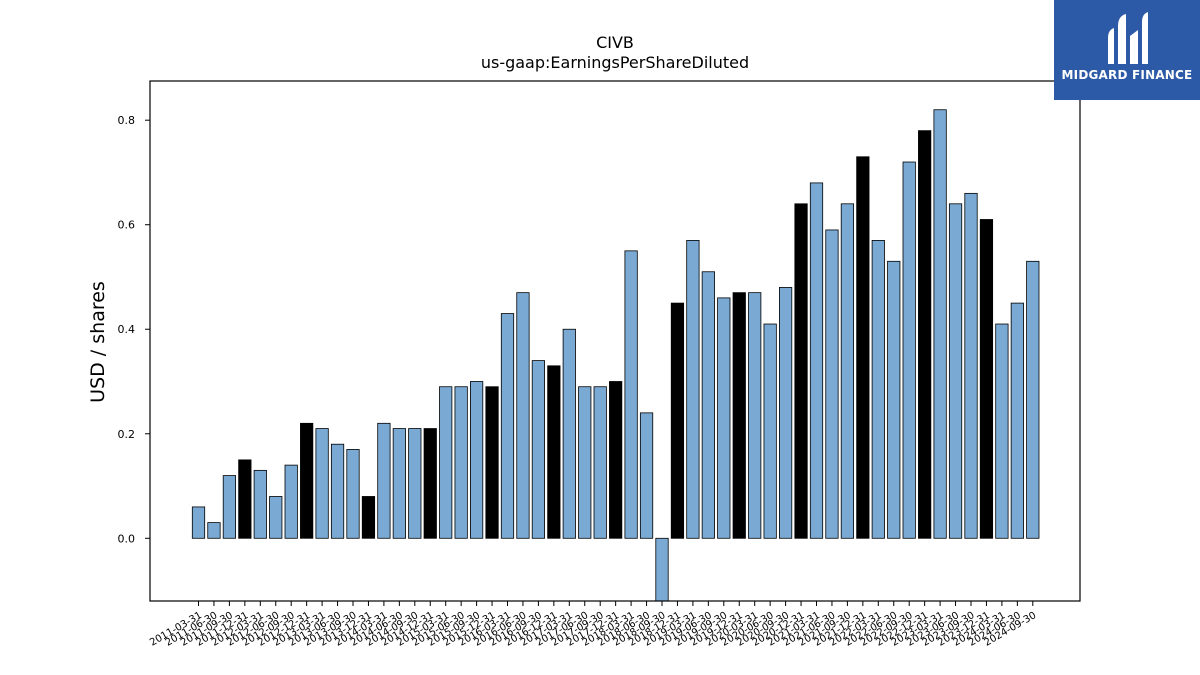 The width and height of the screenshot is (1200, 675). Describe the element at coordinates (1127, 75) in the screenshot. I see `brand-name: MIDGARD FINANCE` at that location.